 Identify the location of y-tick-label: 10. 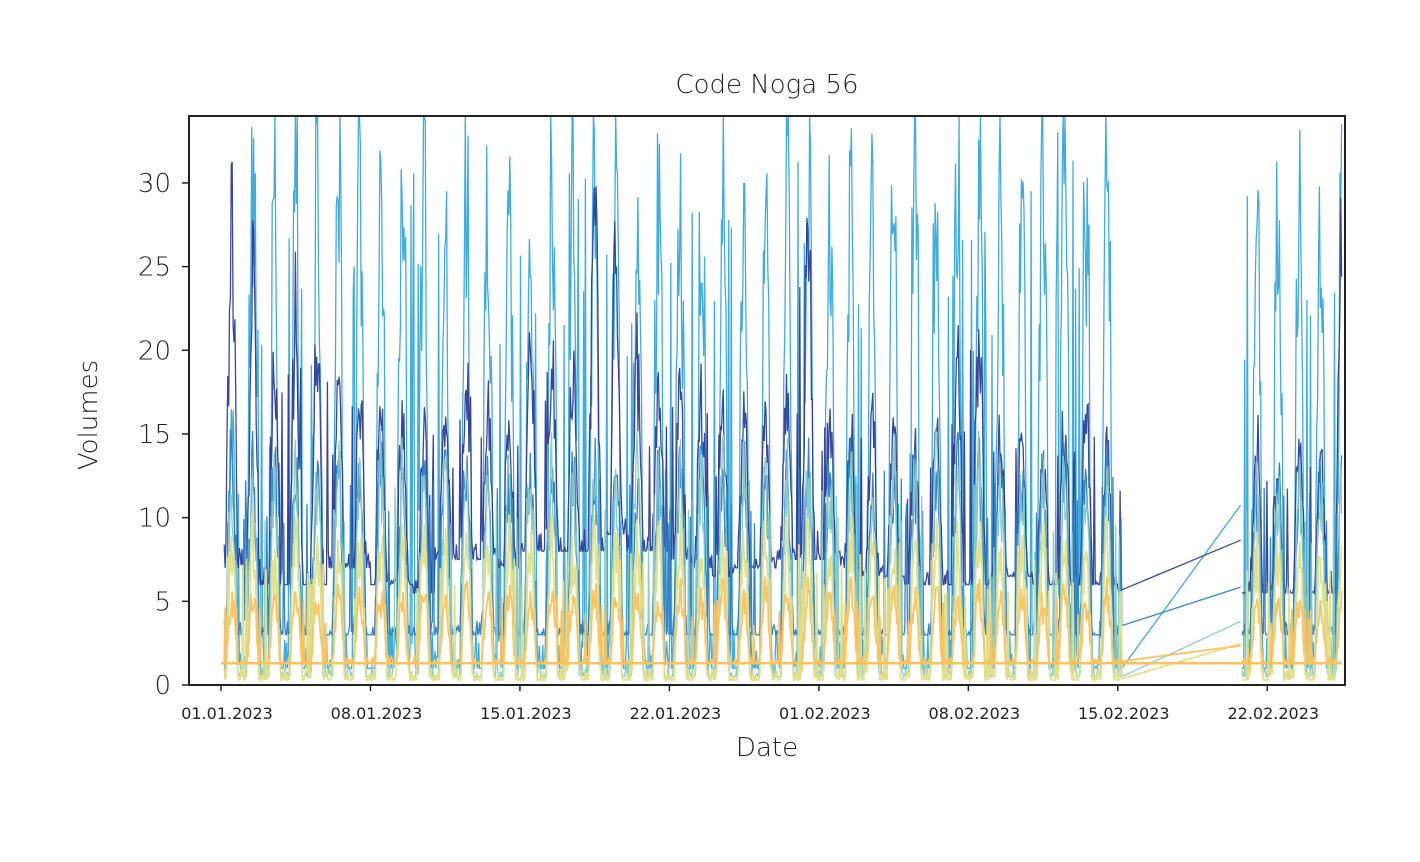
(154, 519).